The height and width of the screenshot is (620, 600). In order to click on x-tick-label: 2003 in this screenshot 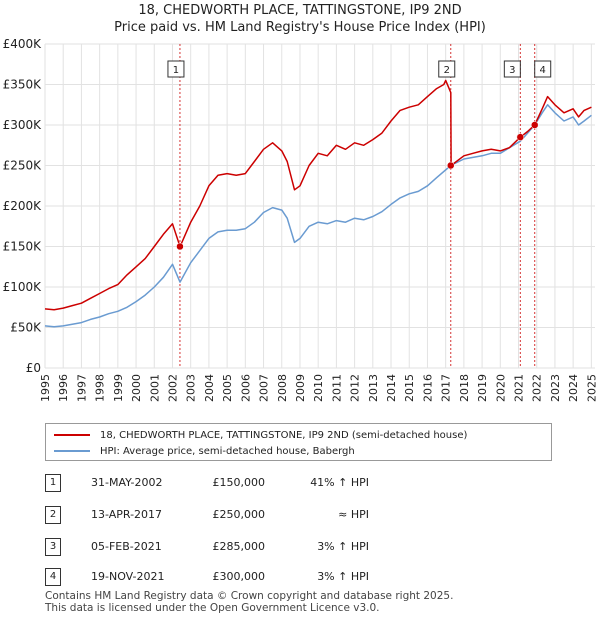, I will do `click(191, 388)`.